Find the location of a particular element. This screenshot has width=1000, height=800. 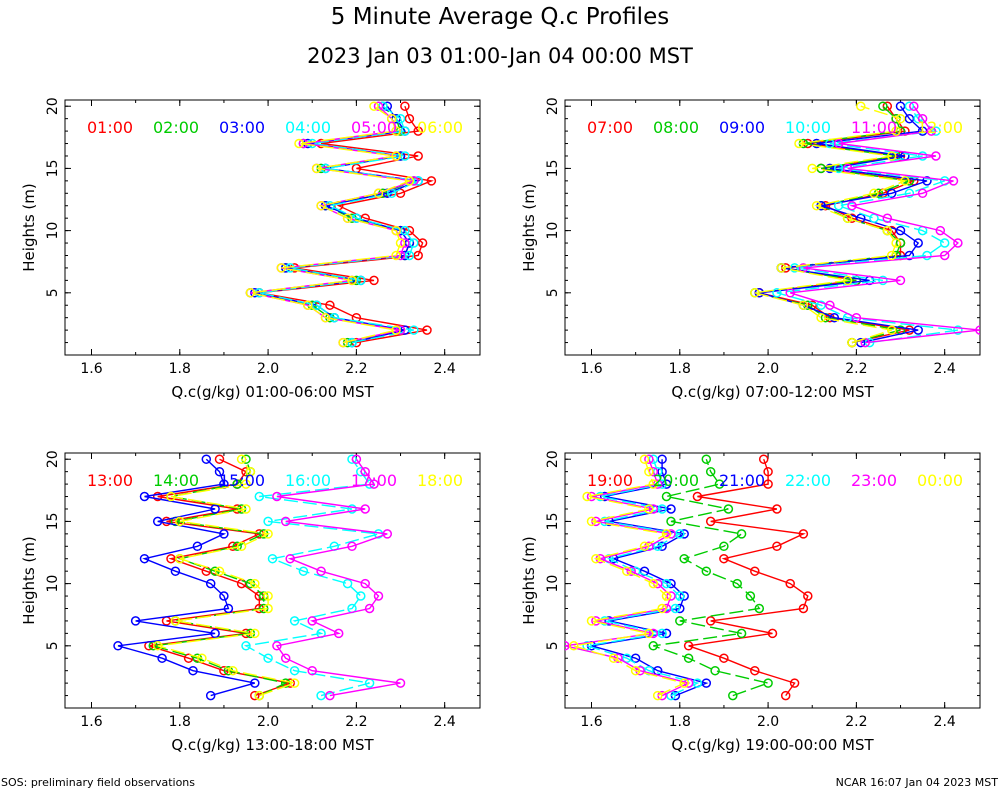

legend-entry-05:00: 05:00 is located at coordinates (374, 127).